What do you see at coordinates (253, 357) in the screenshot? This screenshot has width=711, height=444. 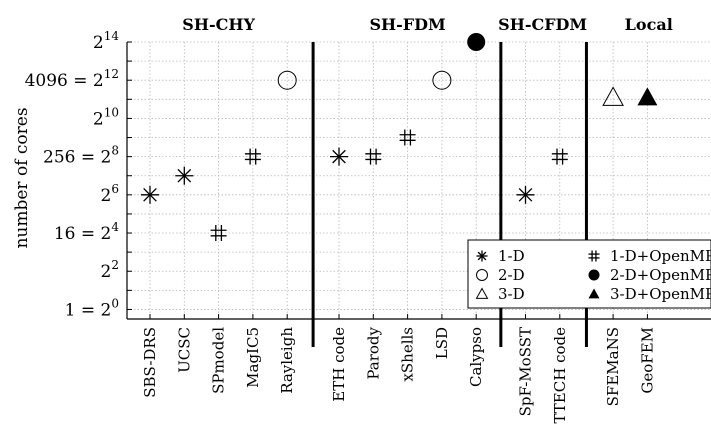 I see `x-tick-label: MagIC5` at bounding box center [253, 357].